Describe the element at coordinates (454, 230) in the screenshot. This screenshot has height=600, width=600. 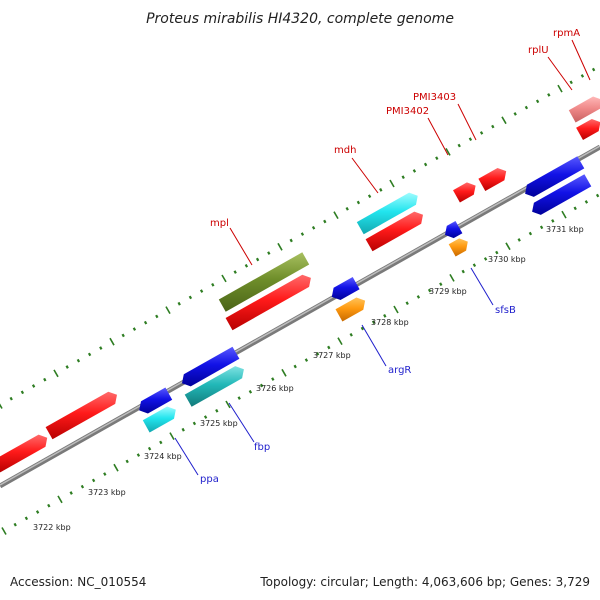
I see `gene-feature-sfsB` at that location.